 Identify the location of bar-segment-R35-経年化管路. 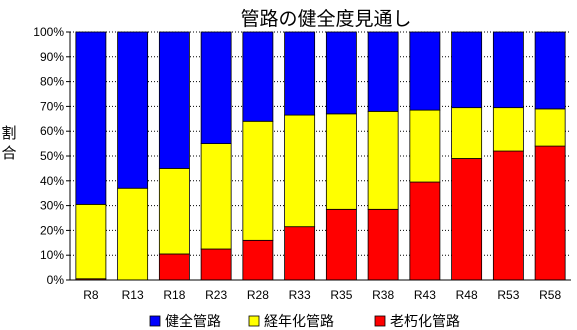
(341, 161).